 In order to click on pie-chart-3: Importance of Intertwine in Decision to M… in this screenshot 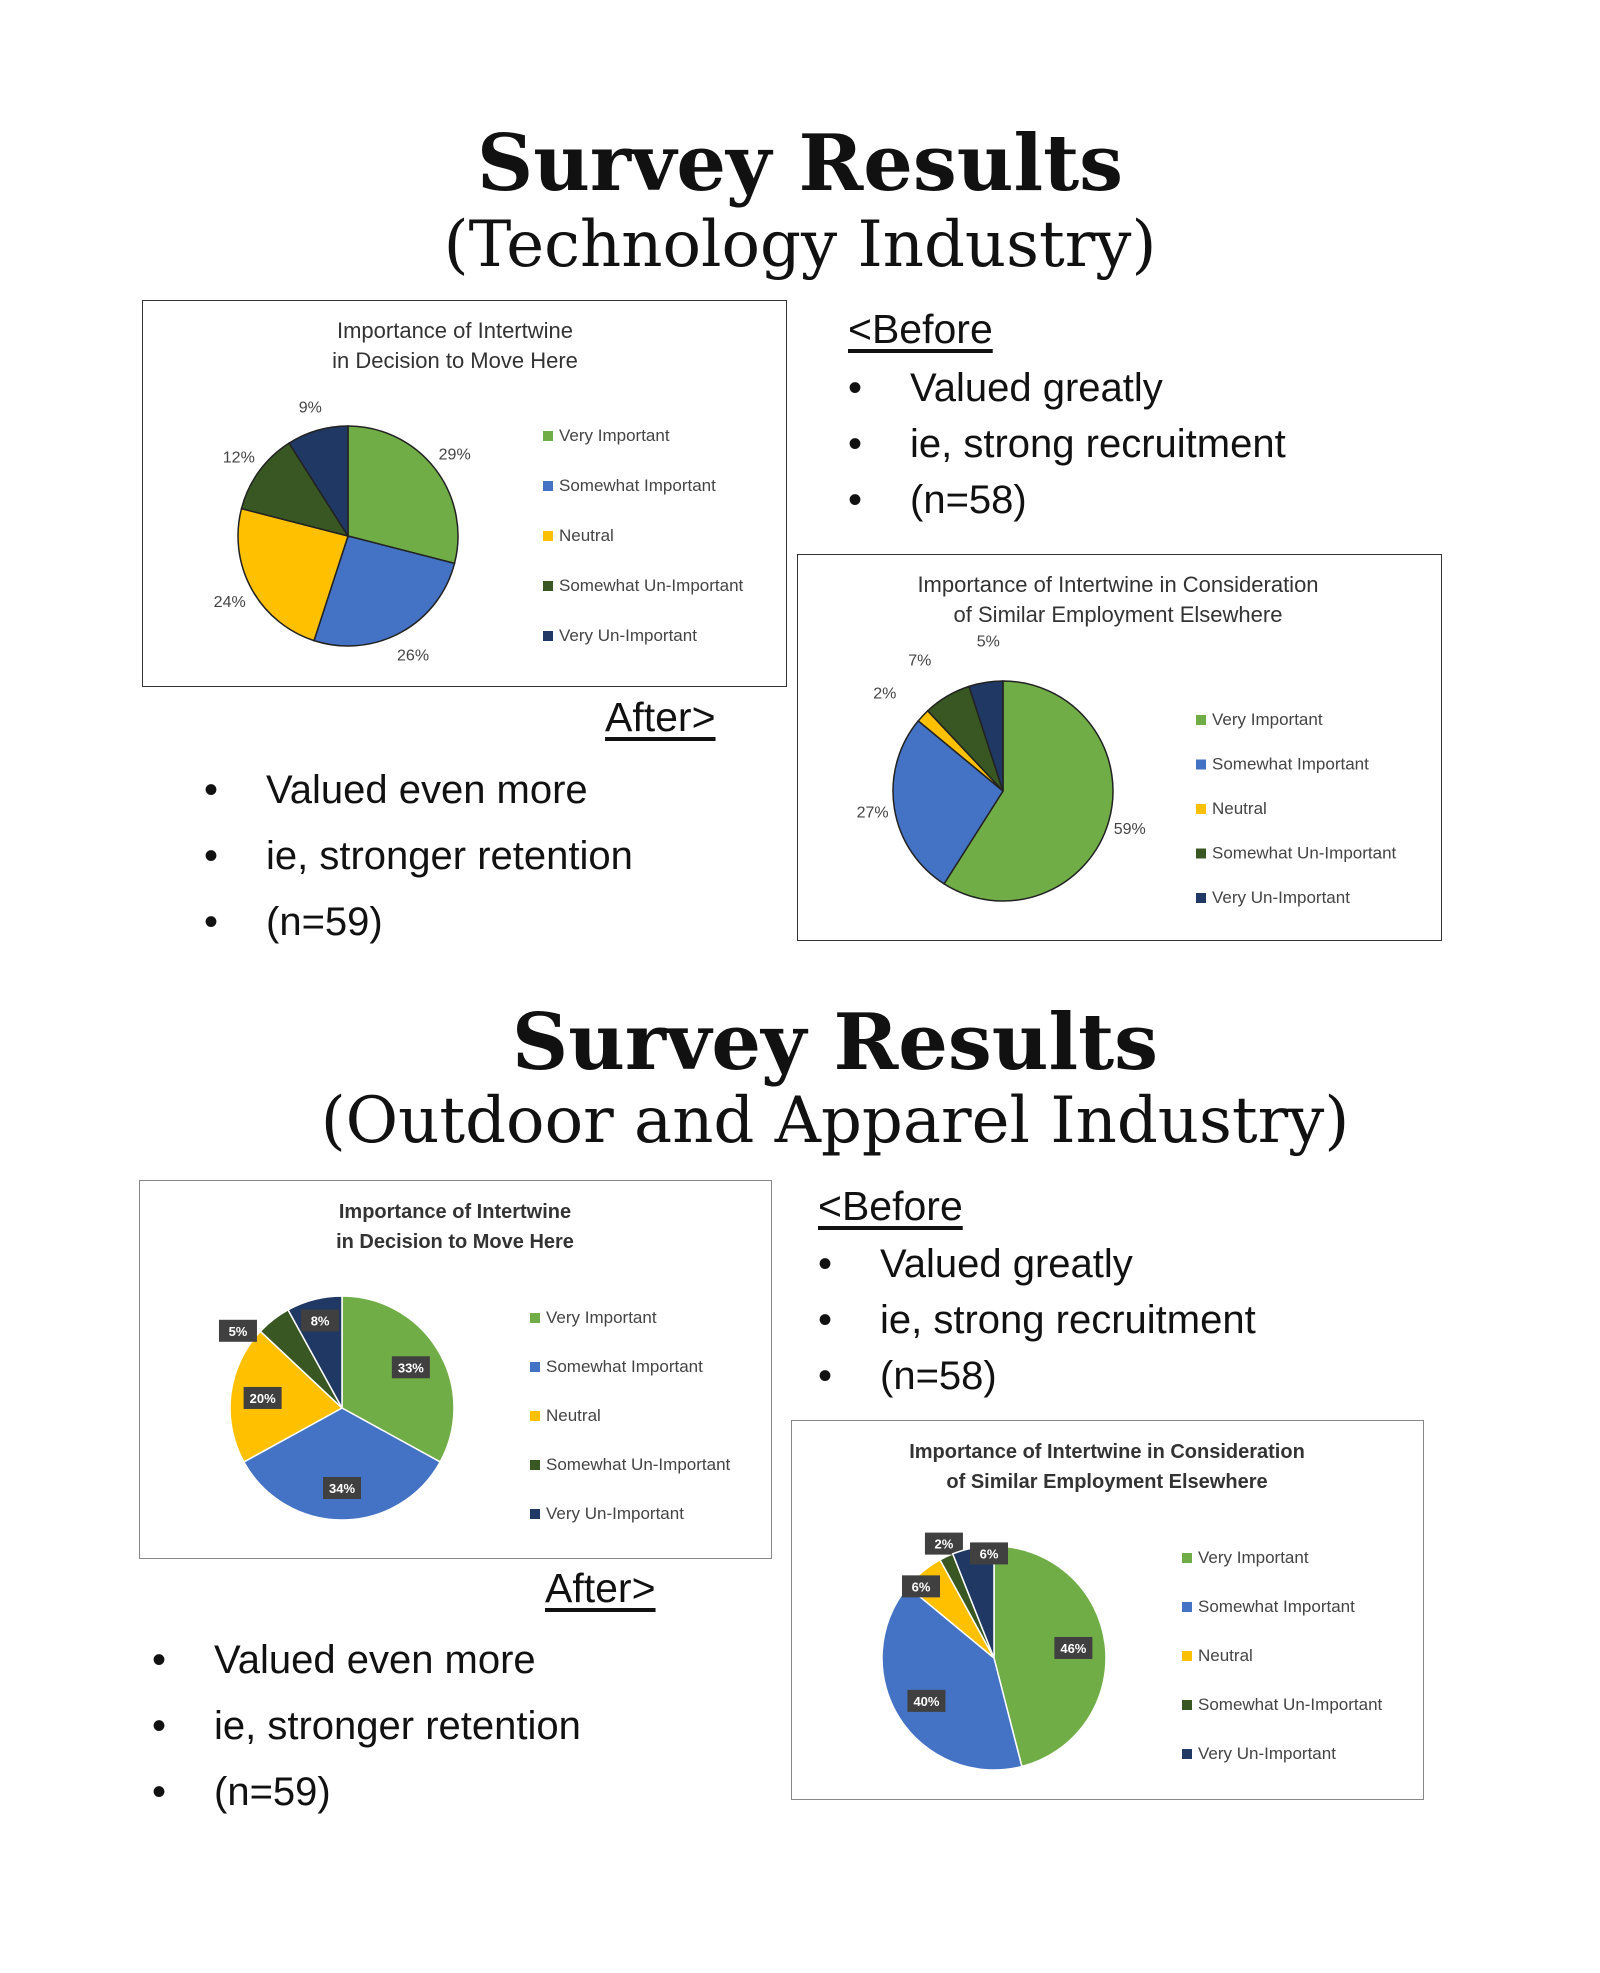, I will do `click(474, 1362)`.